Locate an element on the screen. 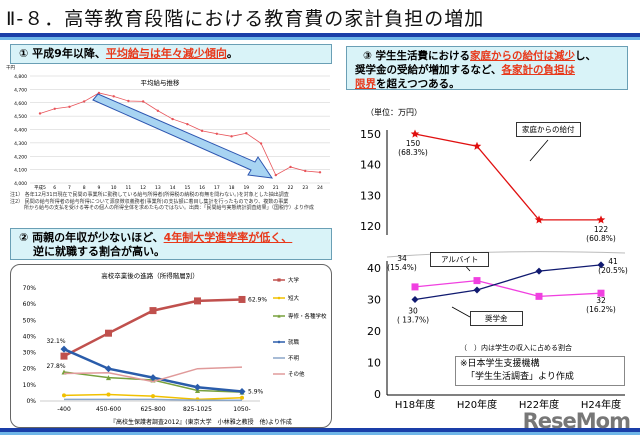 Image resolution: width=640 pixels, height=439 pixels. y-tick-label: 0 is located at coordinates (377, 394).